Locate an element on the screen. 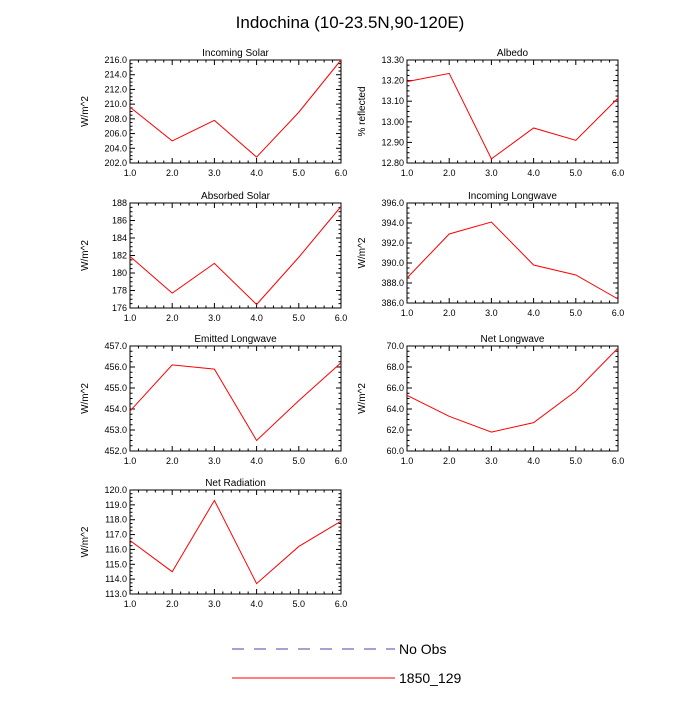 Image resolution: width=700 pixels, height=705 pixels. legend-label: 1850_129 is located at coordinates (430, 678).